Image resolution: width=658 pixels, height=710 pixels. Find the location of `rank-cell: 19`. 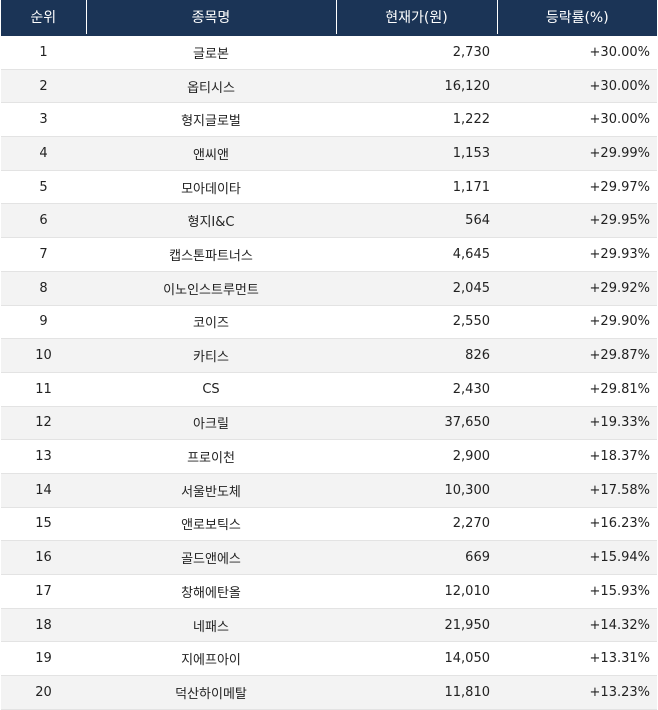

rank-cell: 19 is located at coordinates (43, 659).